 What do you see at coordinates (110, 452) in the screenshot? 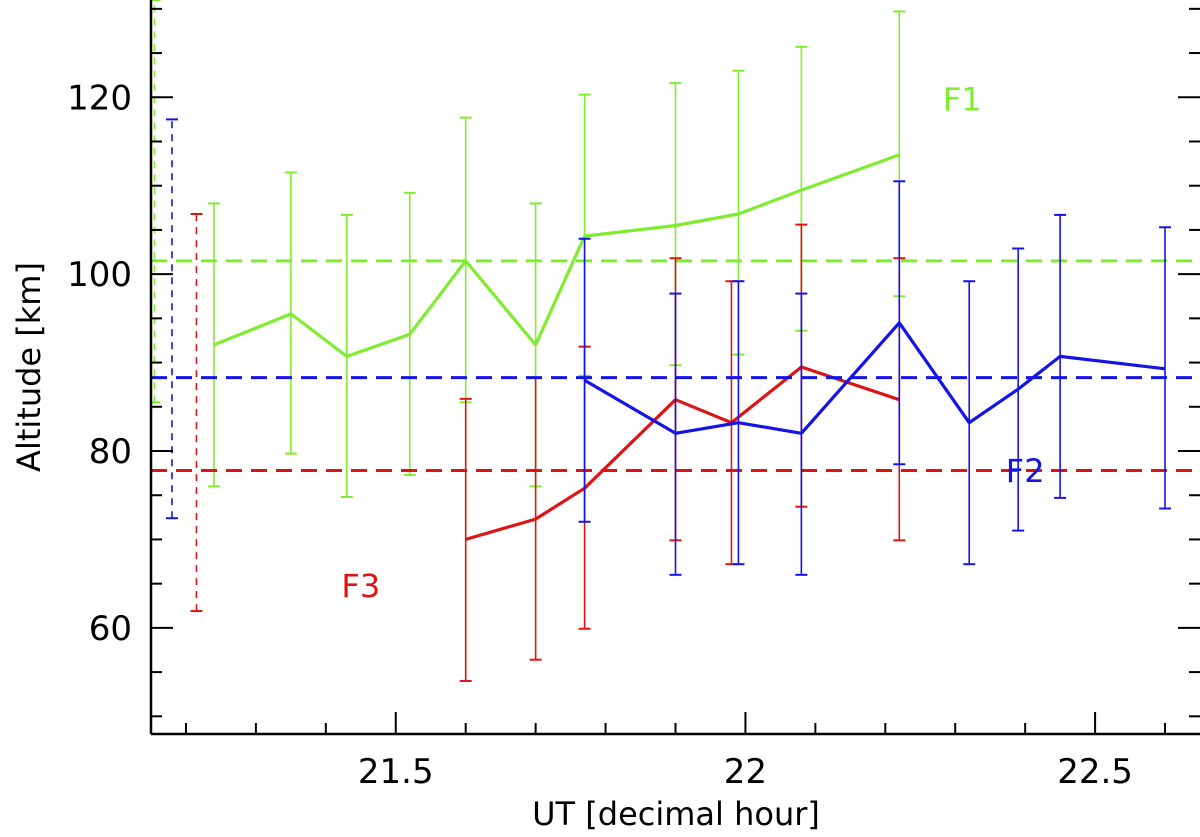
I see `y-tick-label: 80` at bounding box center [110, 452].